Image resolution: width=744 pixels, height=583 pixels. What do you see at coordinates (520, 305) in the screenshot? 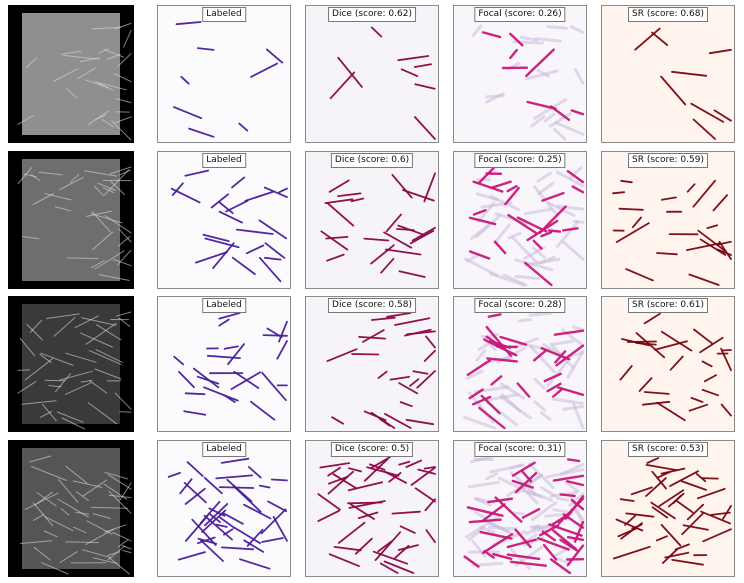
I see `focal-title-row-3: Focal (score: 0.28)` at bounding box center [520, 305].